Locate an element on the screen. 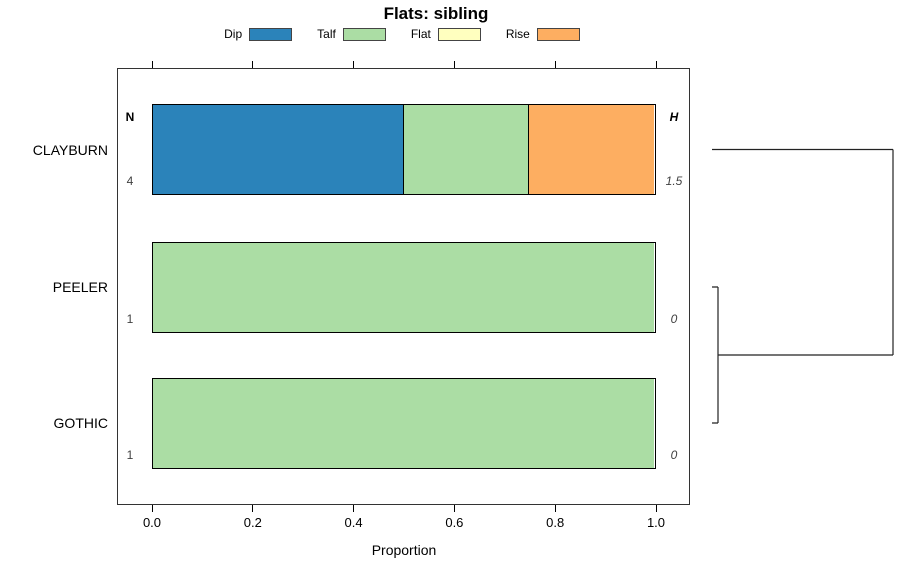  legend-item-dip: Dip is located at coordinates (258, 34).